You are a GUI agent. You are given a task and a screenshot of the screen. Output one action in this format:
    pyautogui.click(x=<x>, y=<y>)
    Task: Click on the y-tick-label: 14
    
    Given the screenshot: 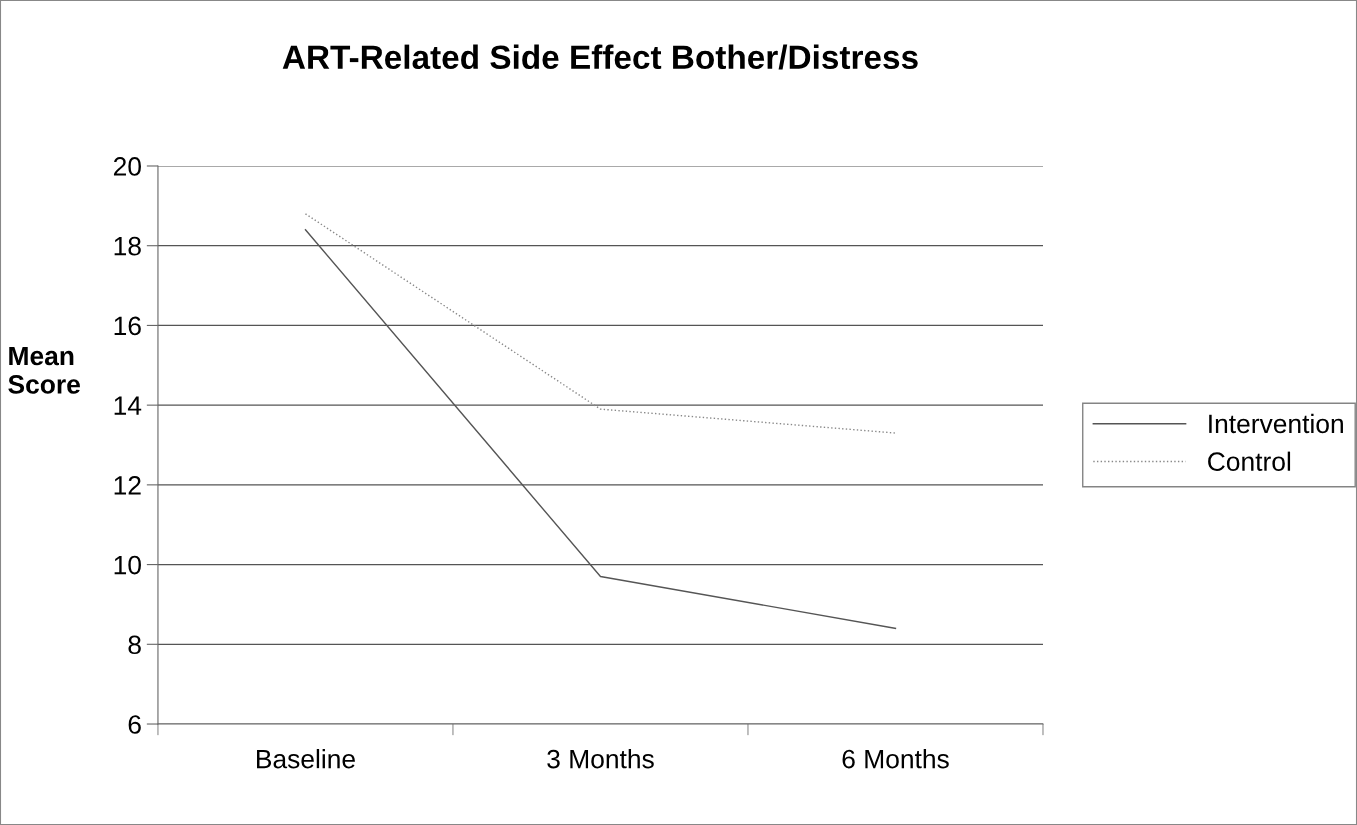 What is the action you would take?
    pyautogui.click(x=128, y=405)
    